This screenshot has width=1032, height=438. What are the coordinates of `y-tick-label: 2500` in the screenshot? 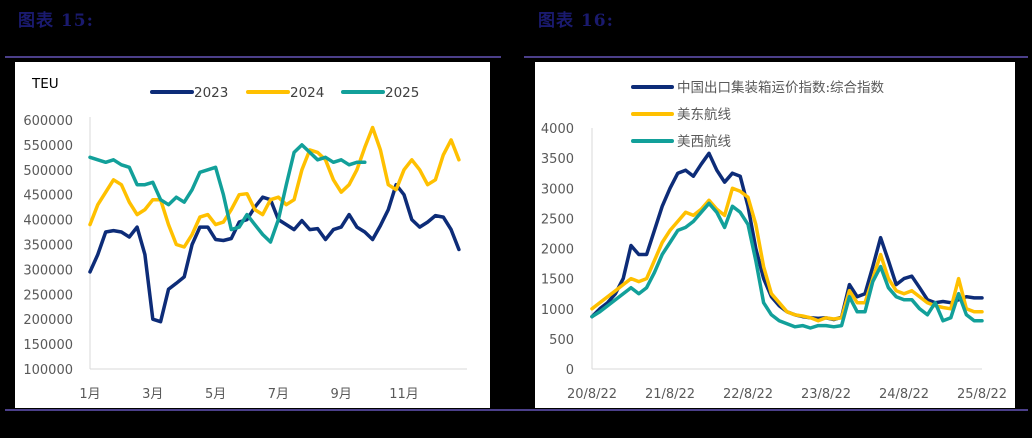 It's located at (557, 219).